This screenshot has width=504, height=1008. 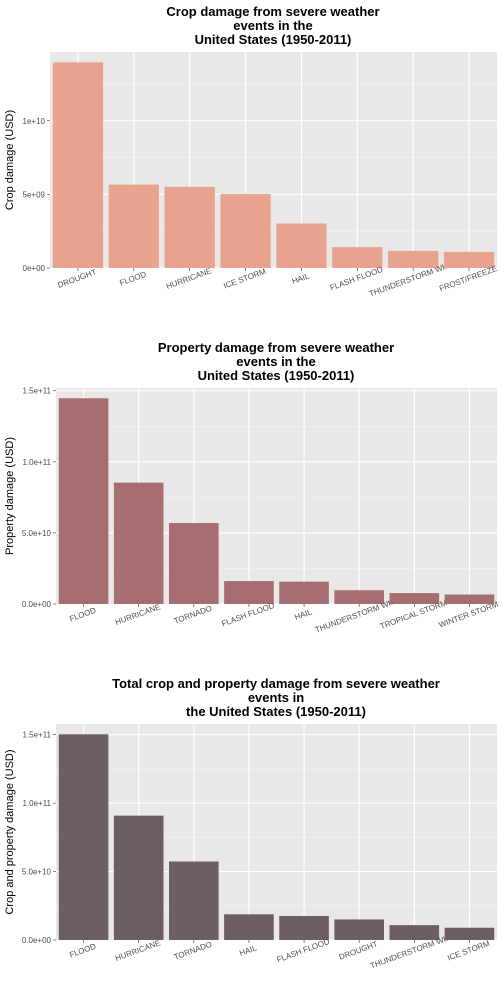 I want to click on y-axis-label: Property damage (USD), so click(x=10, y=496).